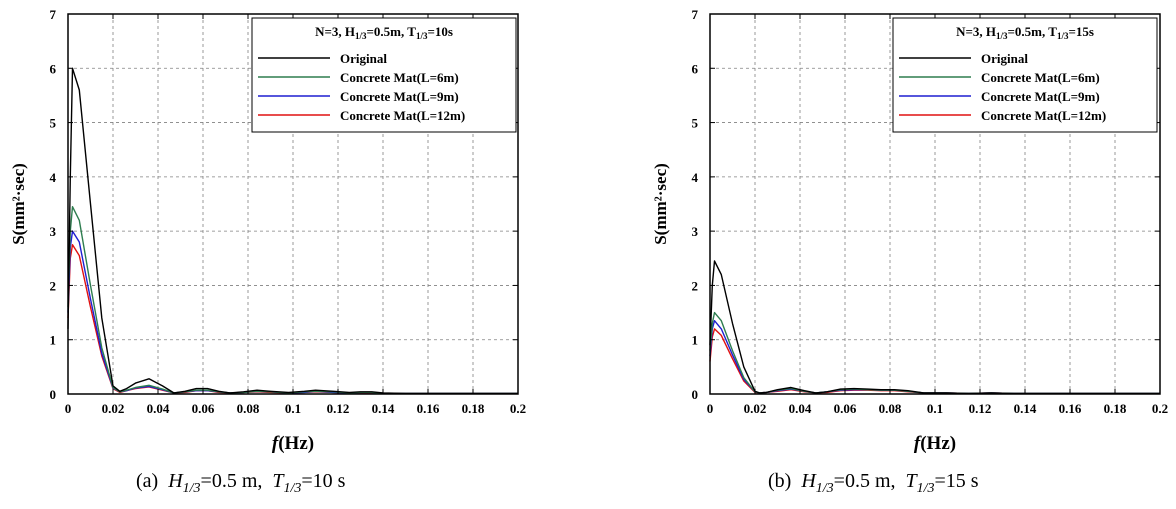 The width and height of the screenshot is (1176, 509). What do you see at coordinates (323, 481) in the screenshot?
I see `caption-a-t-val: =10 s` at bounding box center [323, 481].